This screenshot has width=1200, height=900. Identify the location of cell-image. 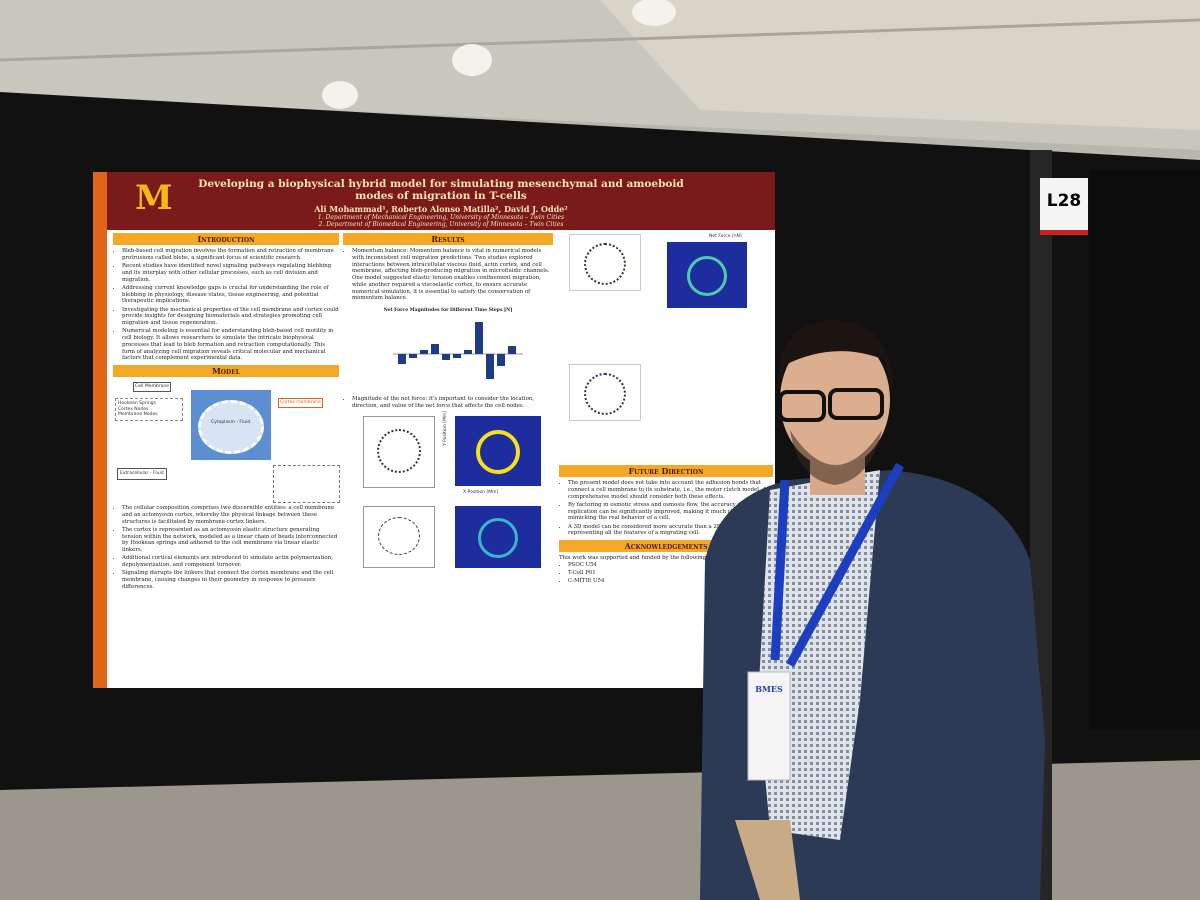
(231, 425).